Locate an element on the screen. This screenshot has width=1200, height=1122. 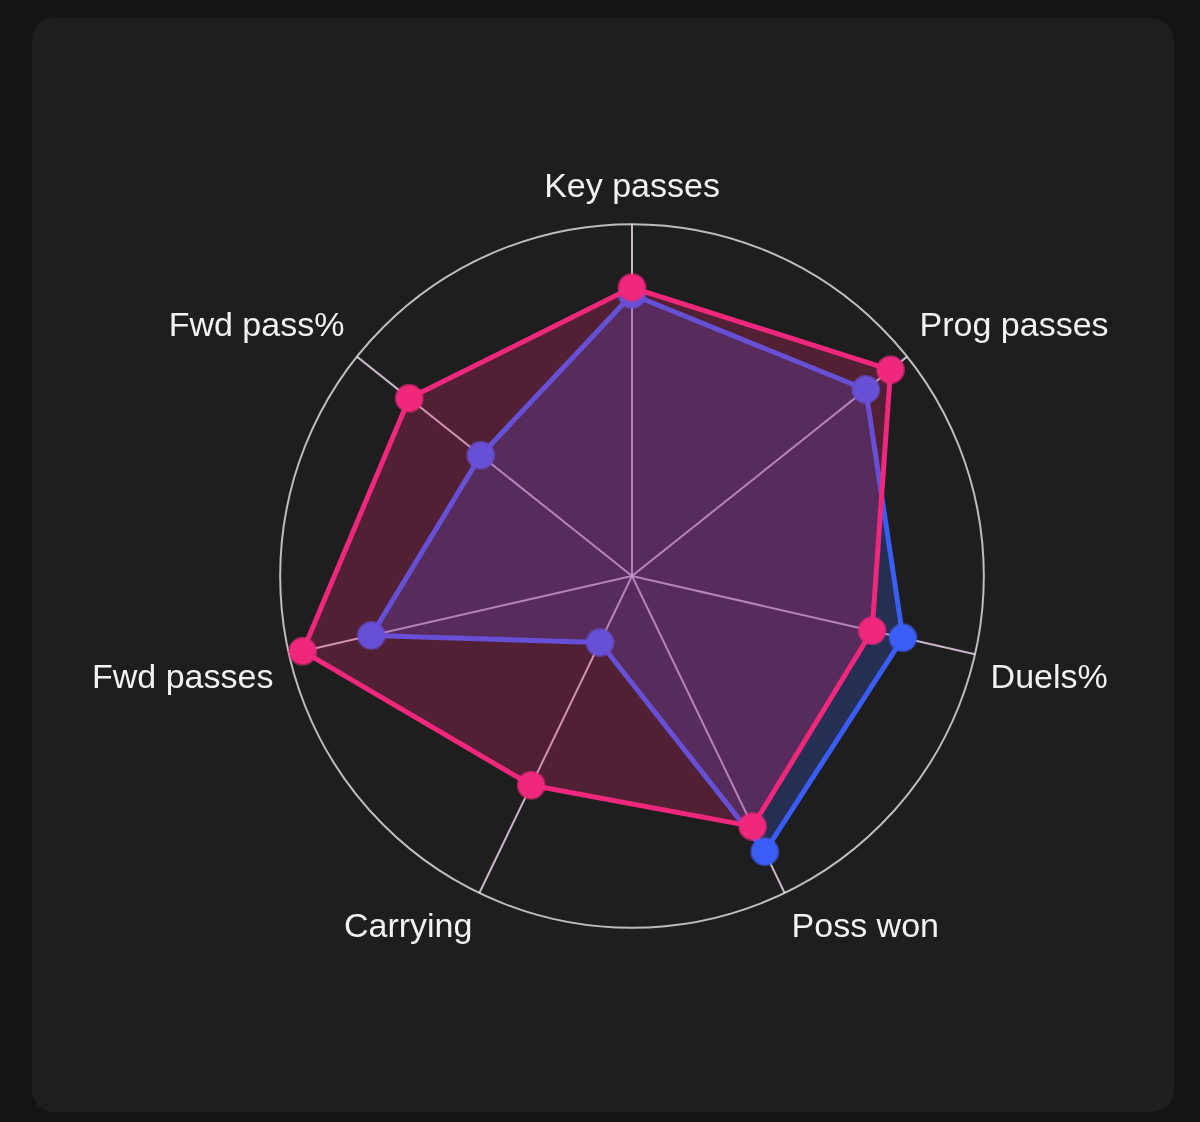
spoke-label: Fwd passes is located at coordinates (183, 675).